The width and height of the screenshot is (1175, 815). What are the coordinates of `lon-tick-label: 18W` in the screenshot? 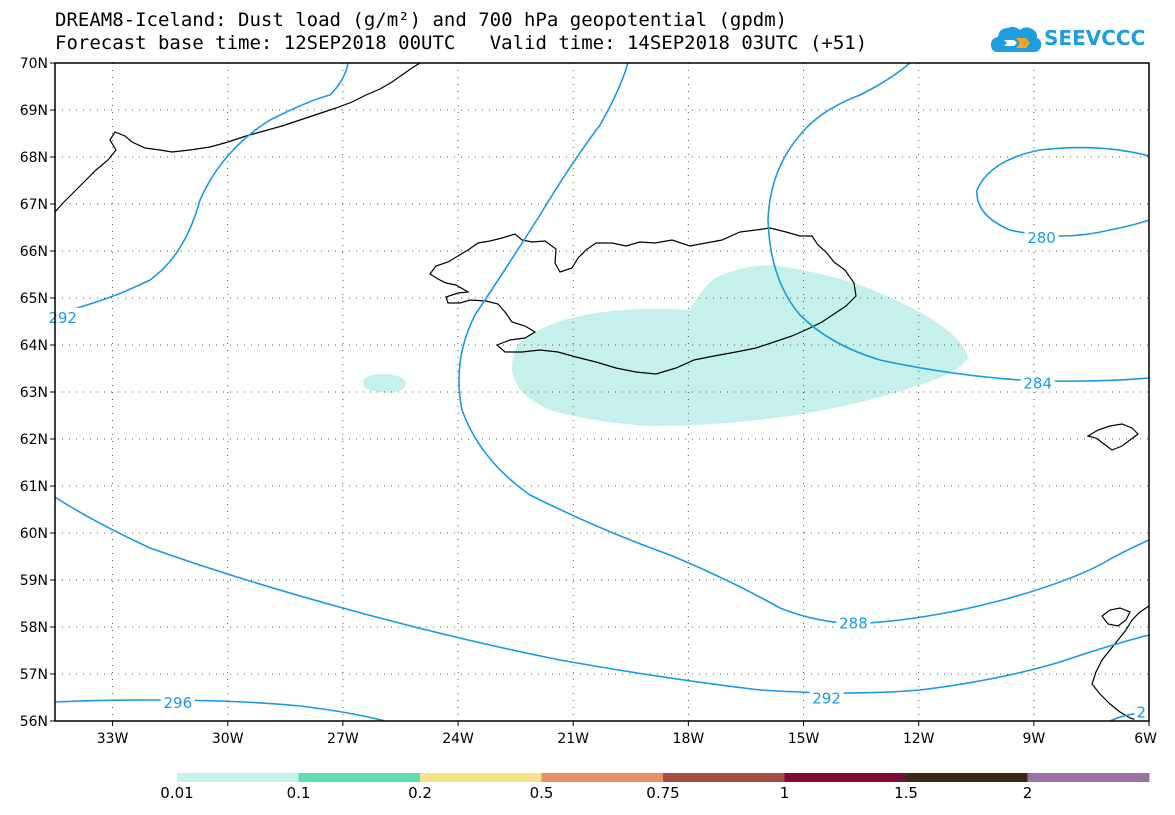 It's located at (689, 739).